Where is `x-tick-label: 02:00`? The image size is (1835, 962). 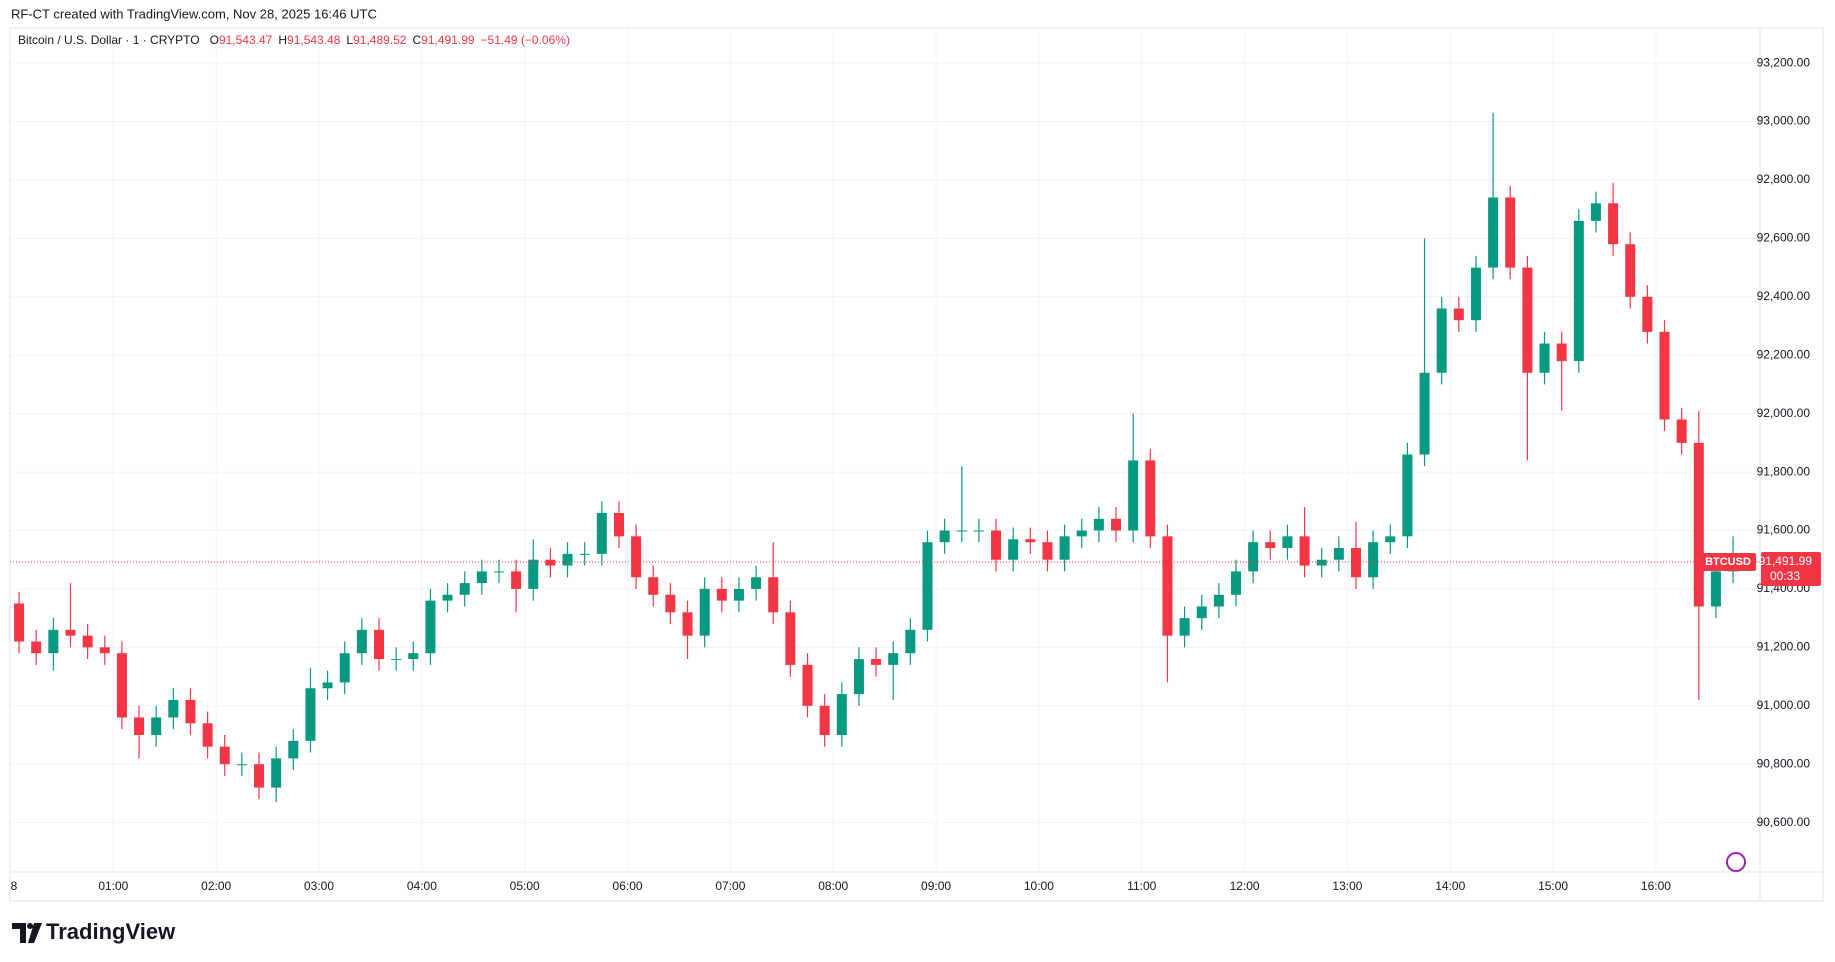
x-tick-label: 02:00 is located at coordinates (216, 886).